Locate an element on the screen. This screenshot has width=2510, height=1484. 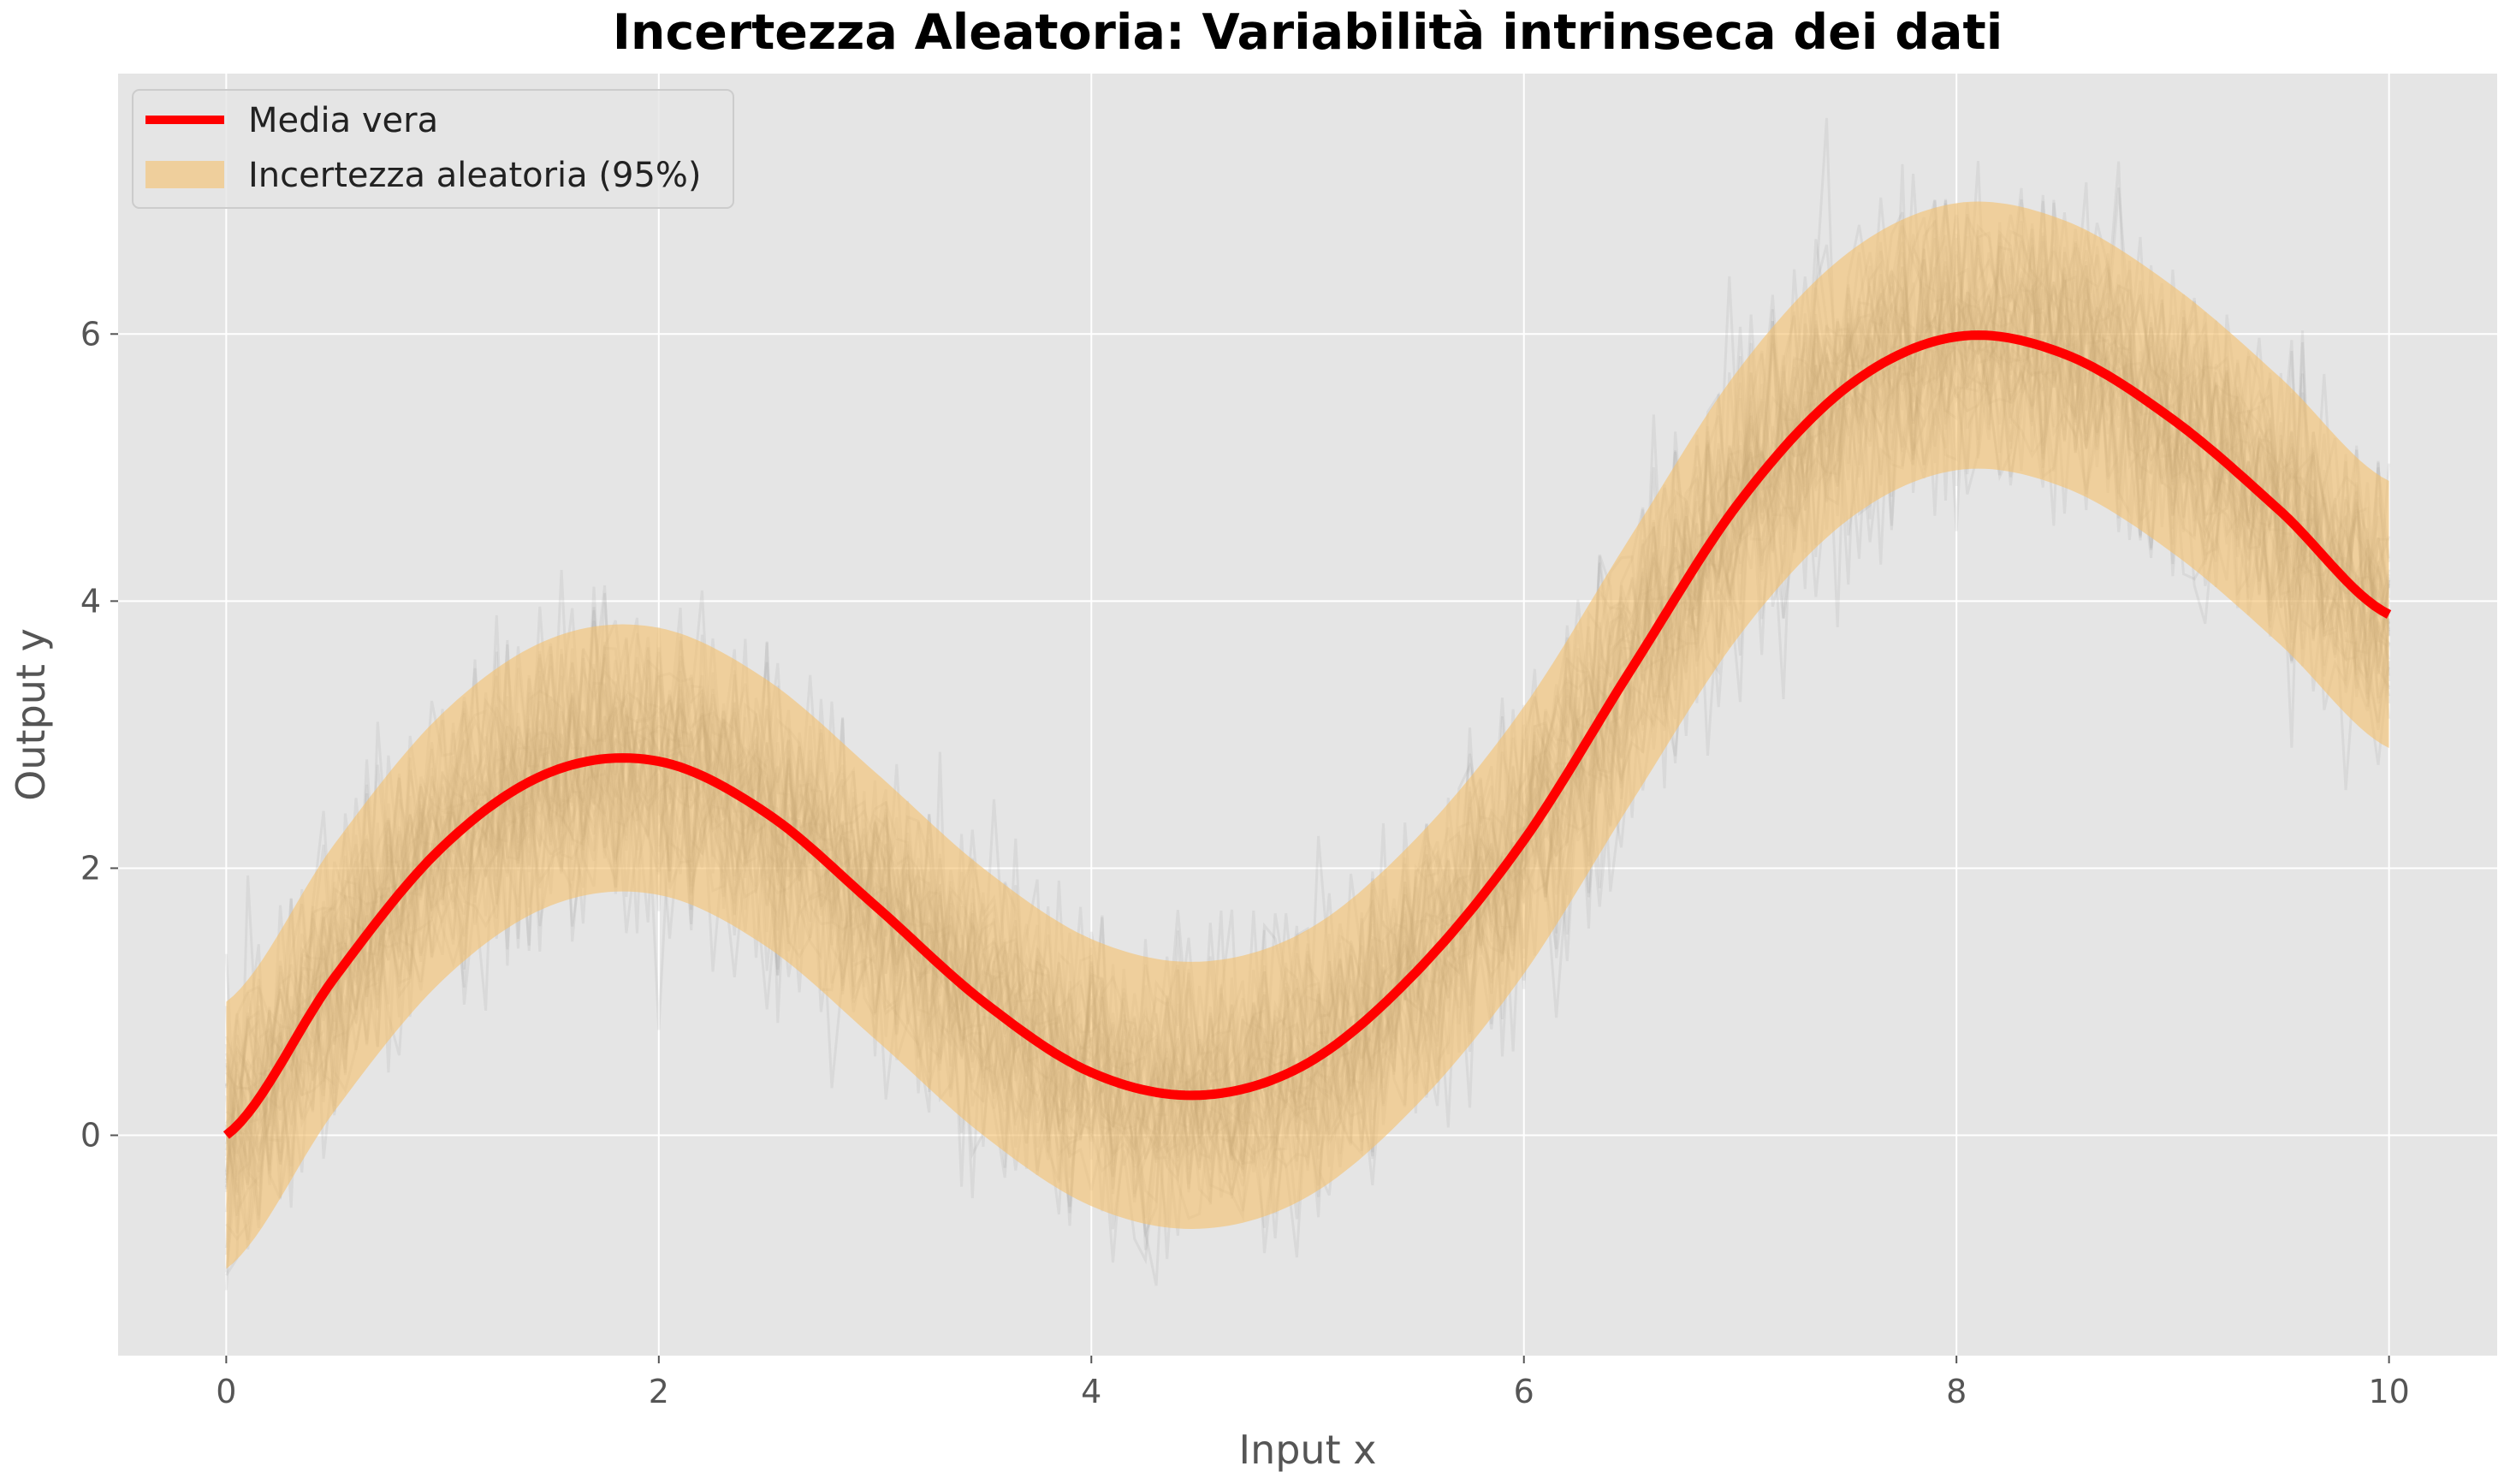
x-tick-label: 2 is located at coordinates (659, 1392).